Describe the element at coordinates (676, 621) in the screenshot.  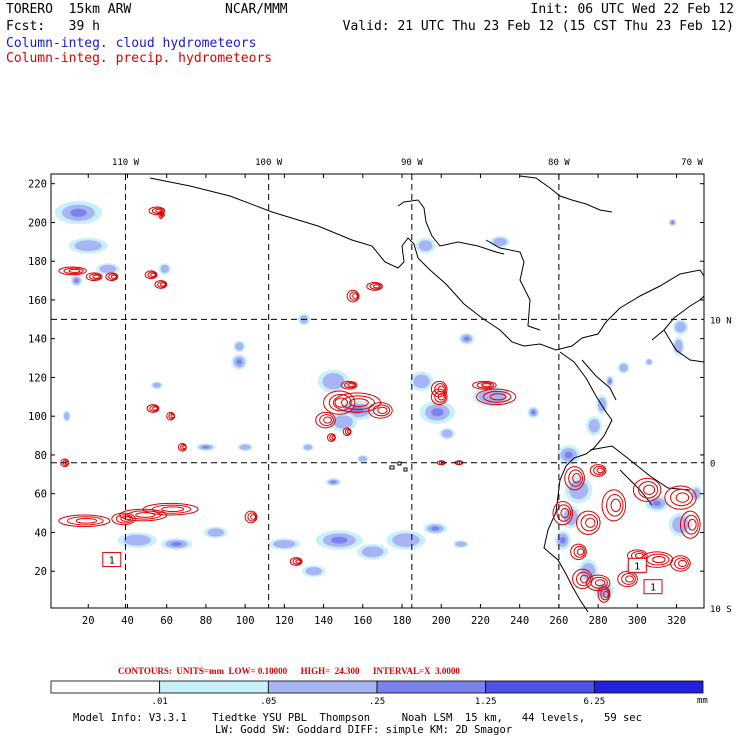
I see `x-tick-label: 320` at that location.